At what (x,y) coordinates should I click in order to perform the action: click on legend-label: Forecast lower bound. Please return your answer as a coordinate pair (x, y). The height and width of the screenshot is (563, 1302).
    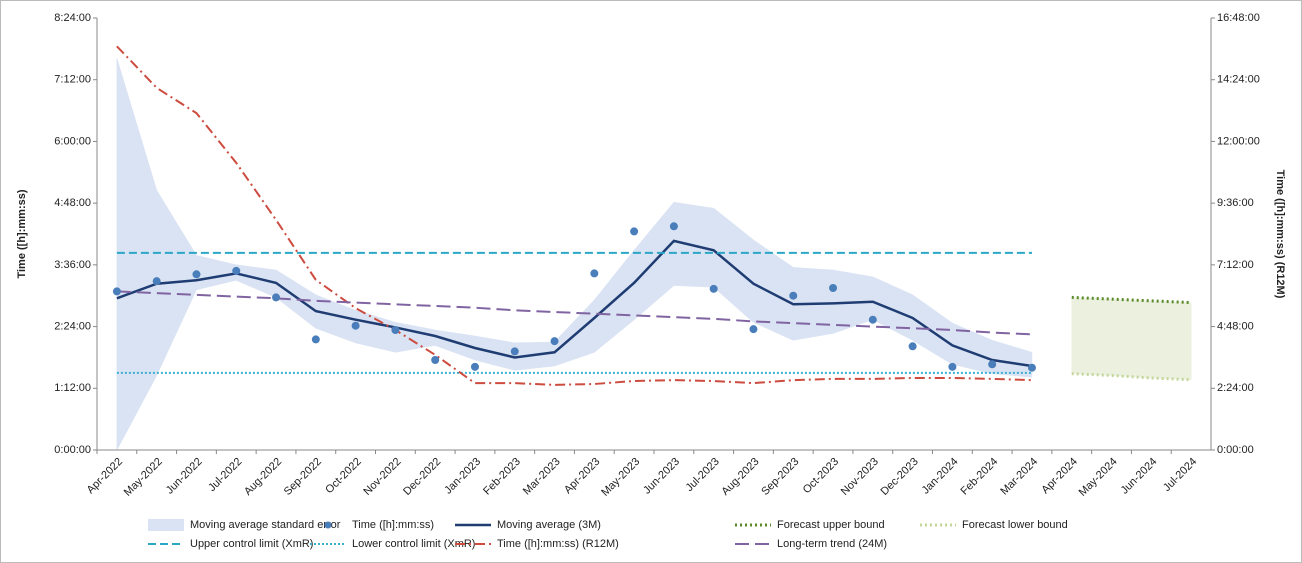
    Looking at the image, I should click on (1015, 525).